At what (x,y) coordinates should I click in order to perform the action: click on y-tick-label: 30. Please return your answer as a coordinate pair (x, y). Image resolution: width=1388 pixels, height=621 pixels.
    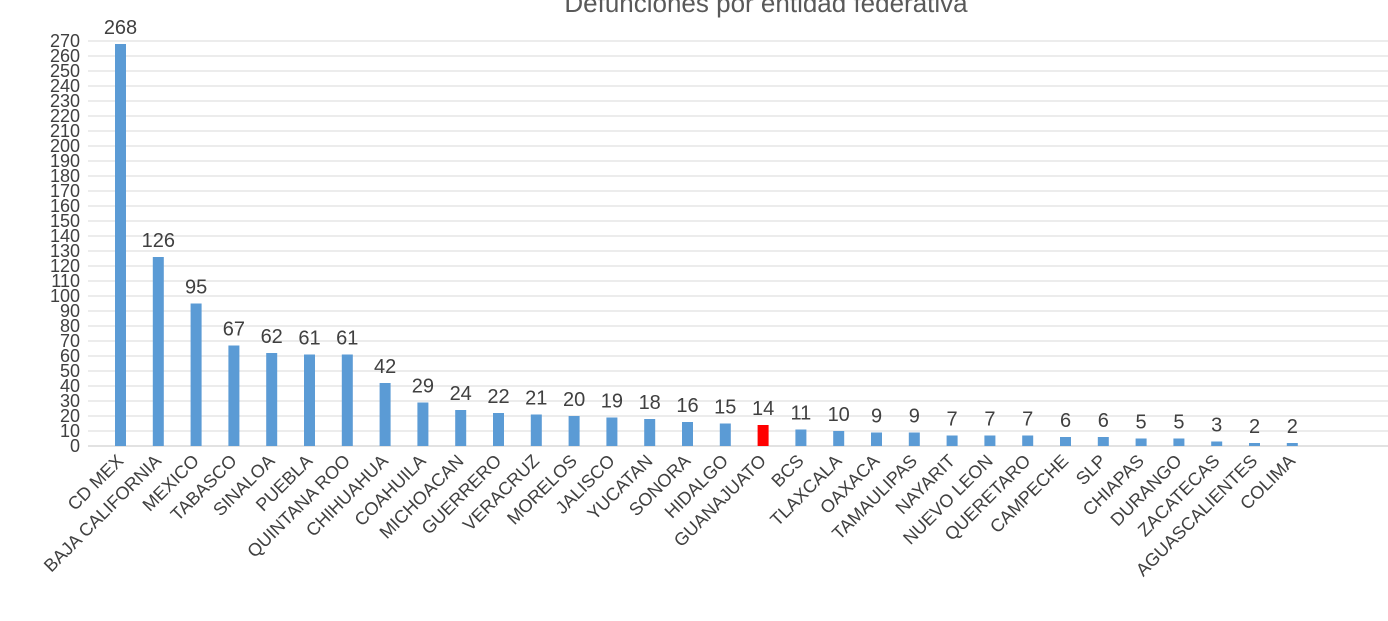
    Looking at the image, I should click on (70, 401).